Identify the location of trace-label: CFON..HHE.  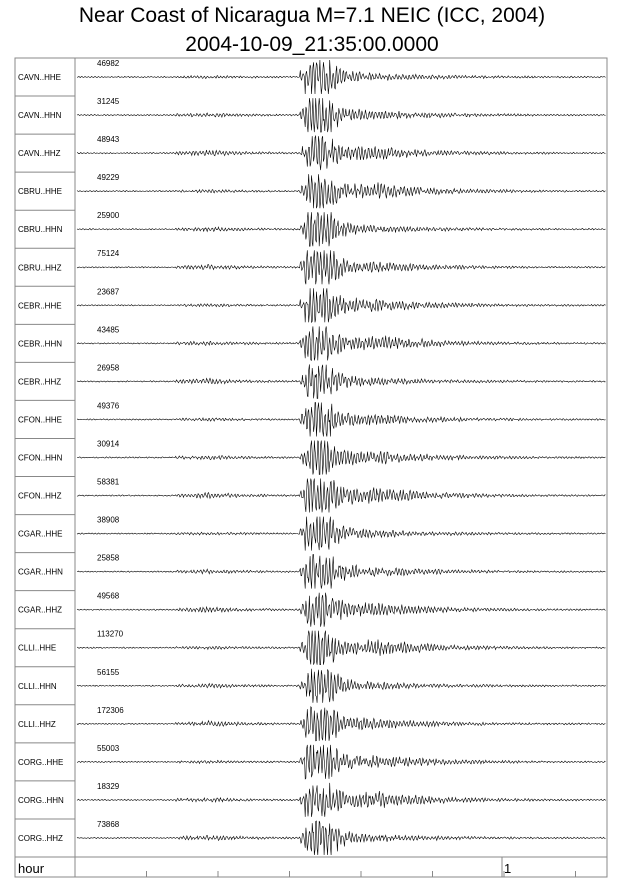
(40, 419).